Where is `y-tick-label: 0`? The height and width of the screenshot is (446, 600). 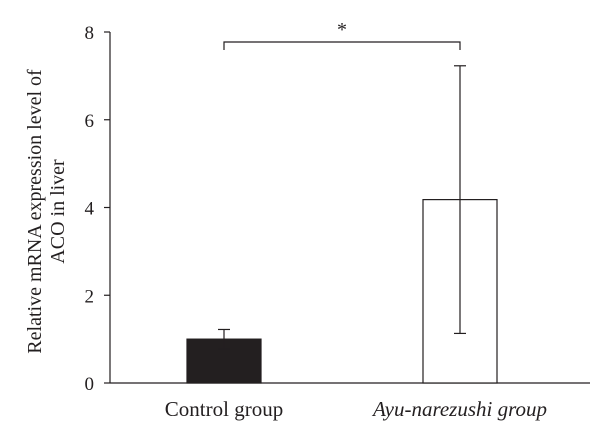
y-tick-label: 0 is located at coordinates (90, 384).